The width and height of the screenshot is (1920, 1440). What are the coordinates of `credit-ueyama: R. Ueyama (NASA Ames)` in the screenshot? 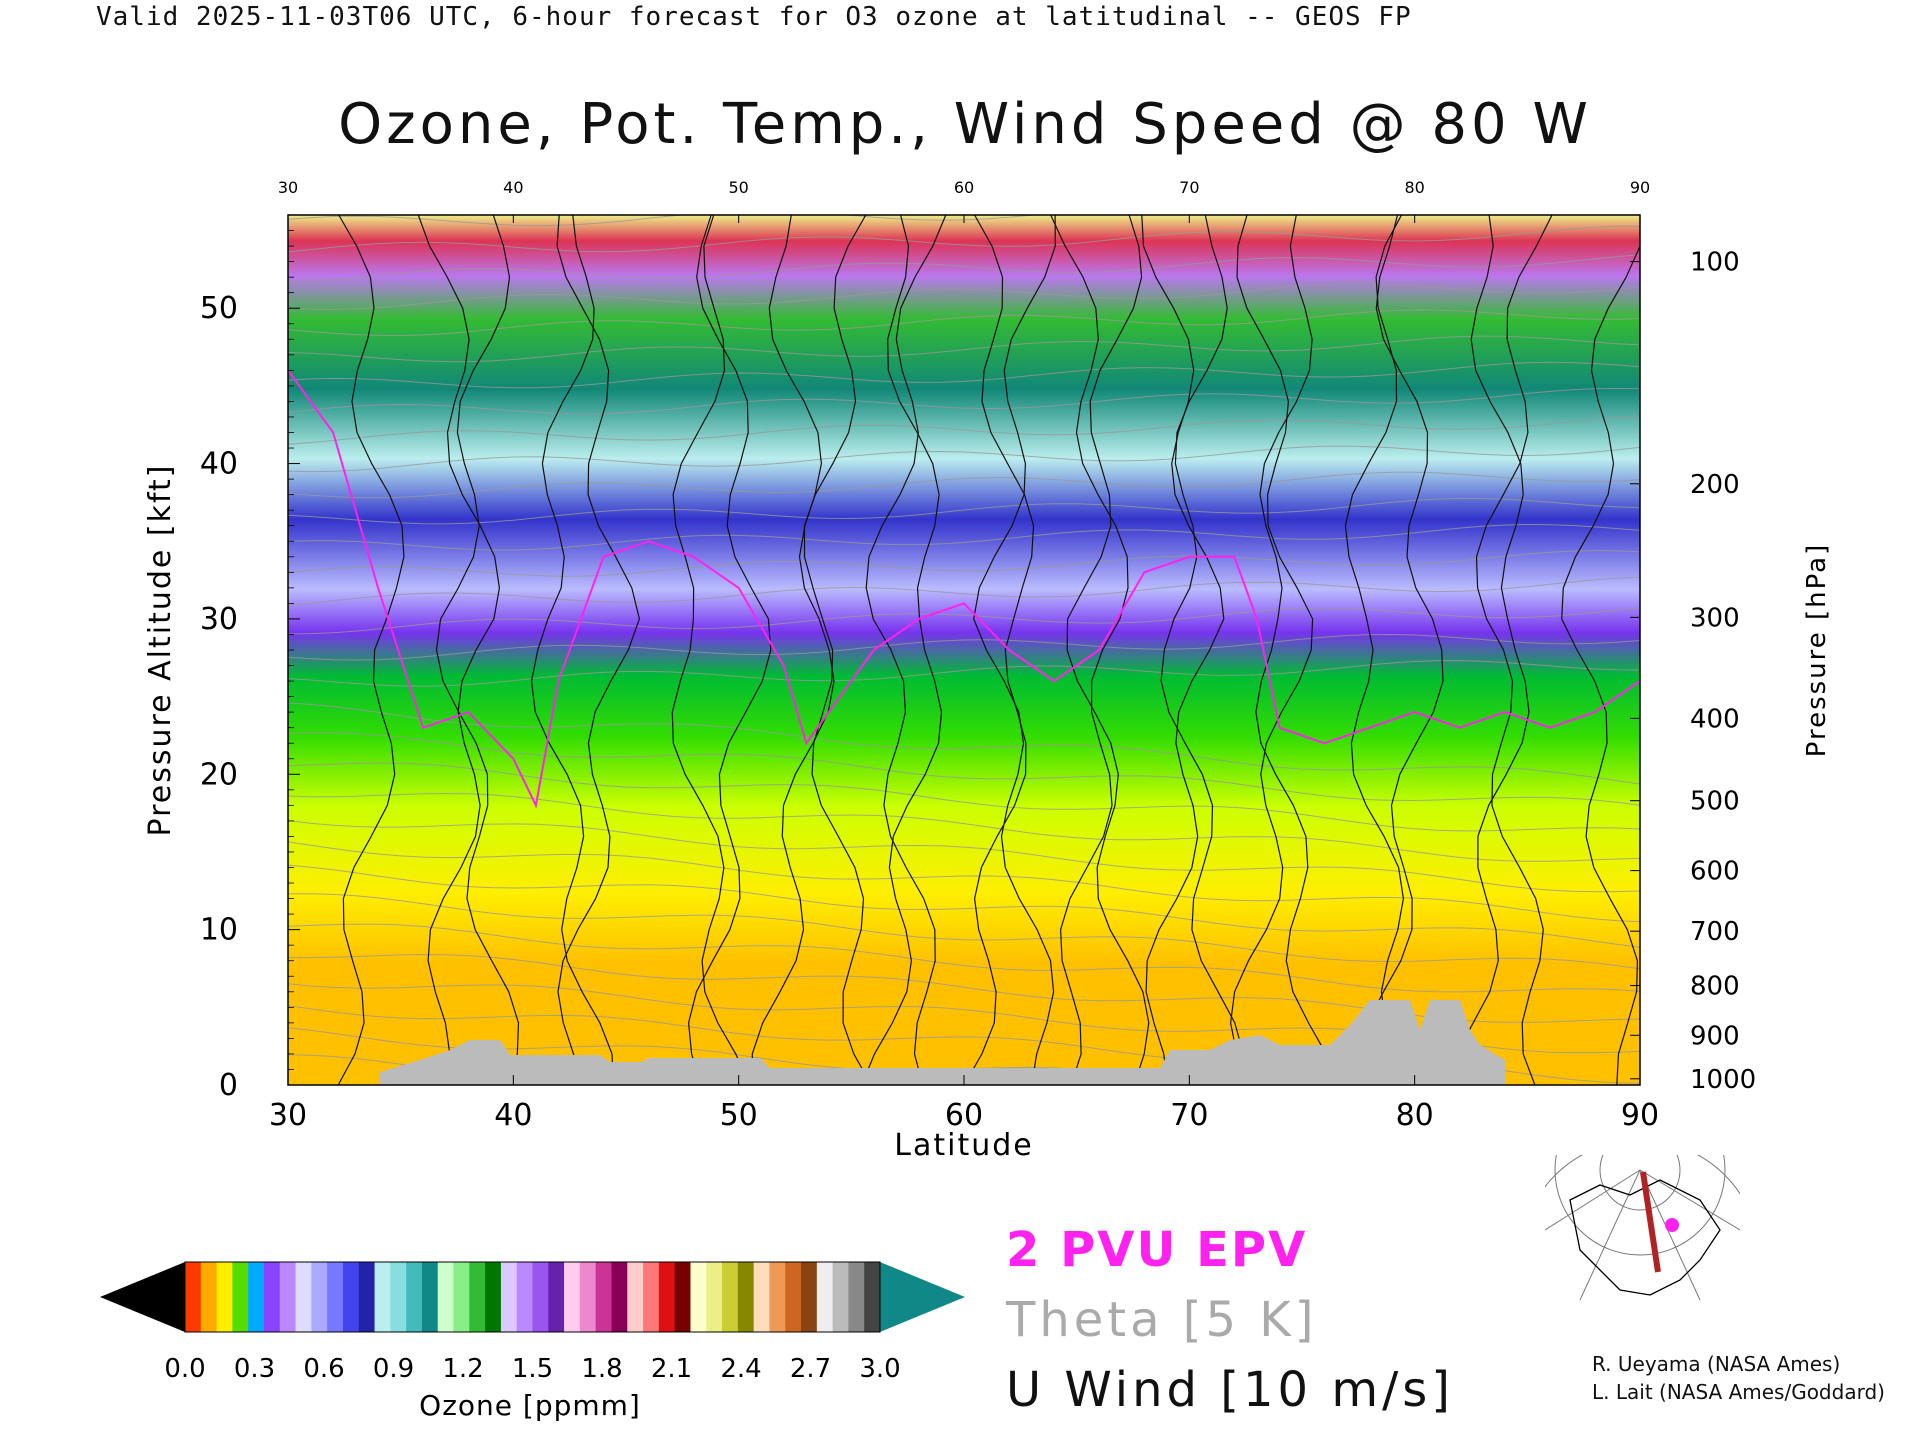 It's located at (1716, 1364).